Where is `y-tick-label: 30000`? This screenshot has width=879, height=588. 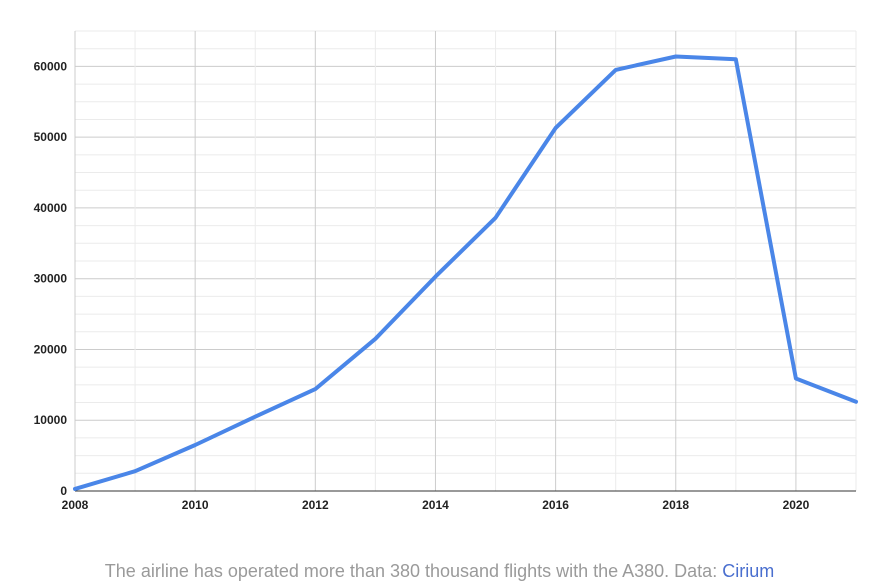
y-tick-label: 30000 is located at coordinates (51, 279).